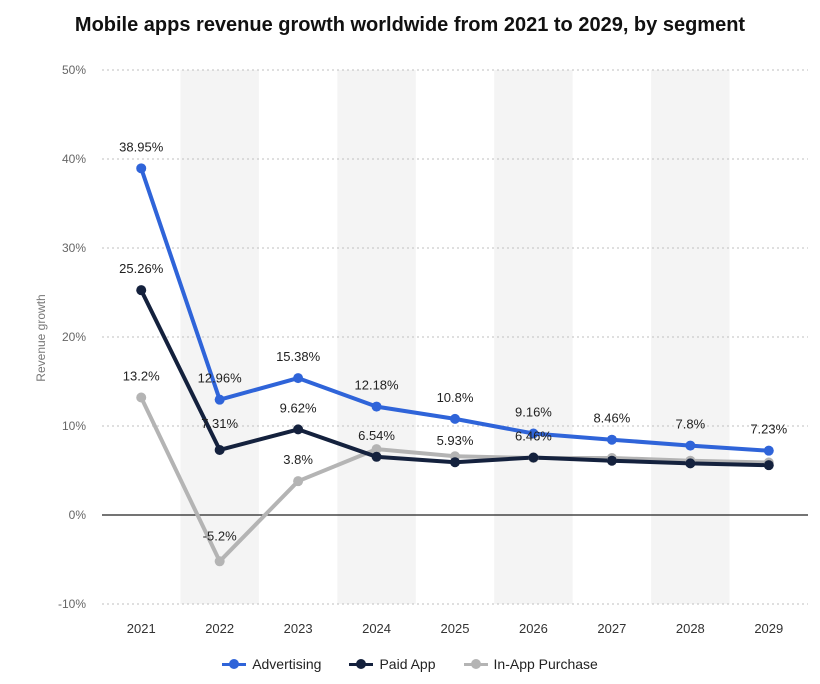  I want to click on legend-label: In-App Purchase, so click(545, 664).